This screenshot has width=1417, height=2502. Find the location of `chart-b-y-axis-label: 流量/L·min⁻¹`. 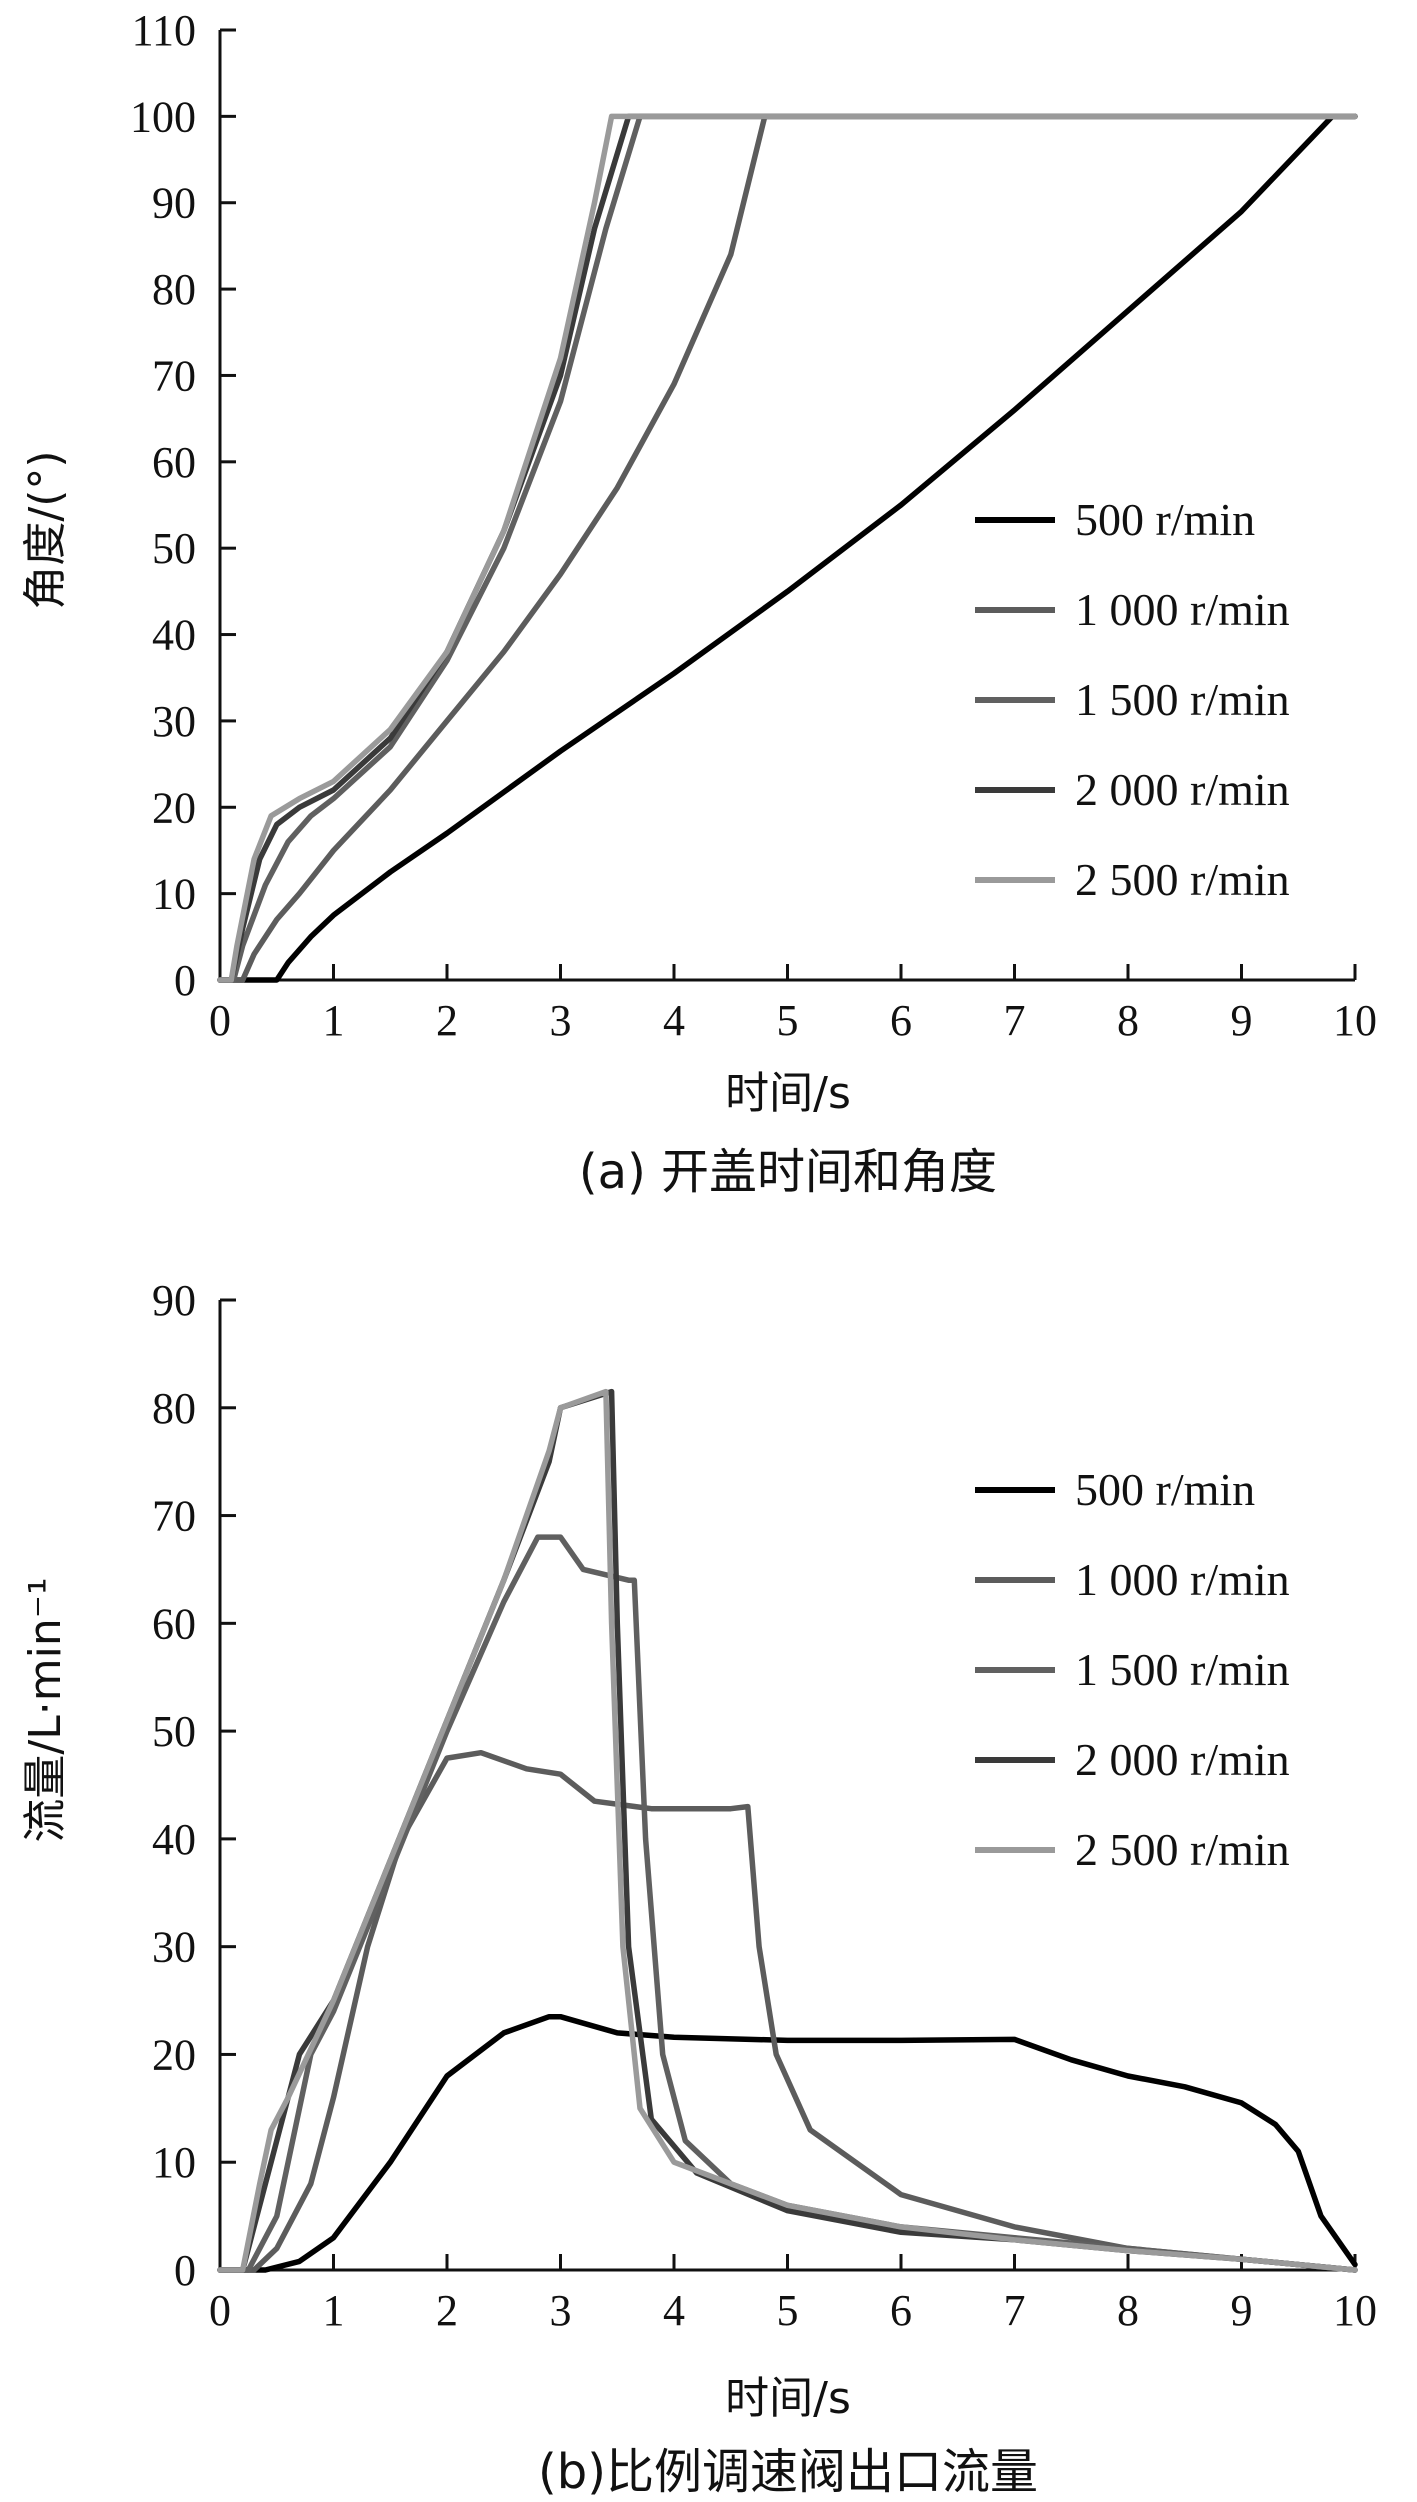

chart-b-y-axis-label: 流量/L·min⁻¹ is located at coordinates (45, 1709).